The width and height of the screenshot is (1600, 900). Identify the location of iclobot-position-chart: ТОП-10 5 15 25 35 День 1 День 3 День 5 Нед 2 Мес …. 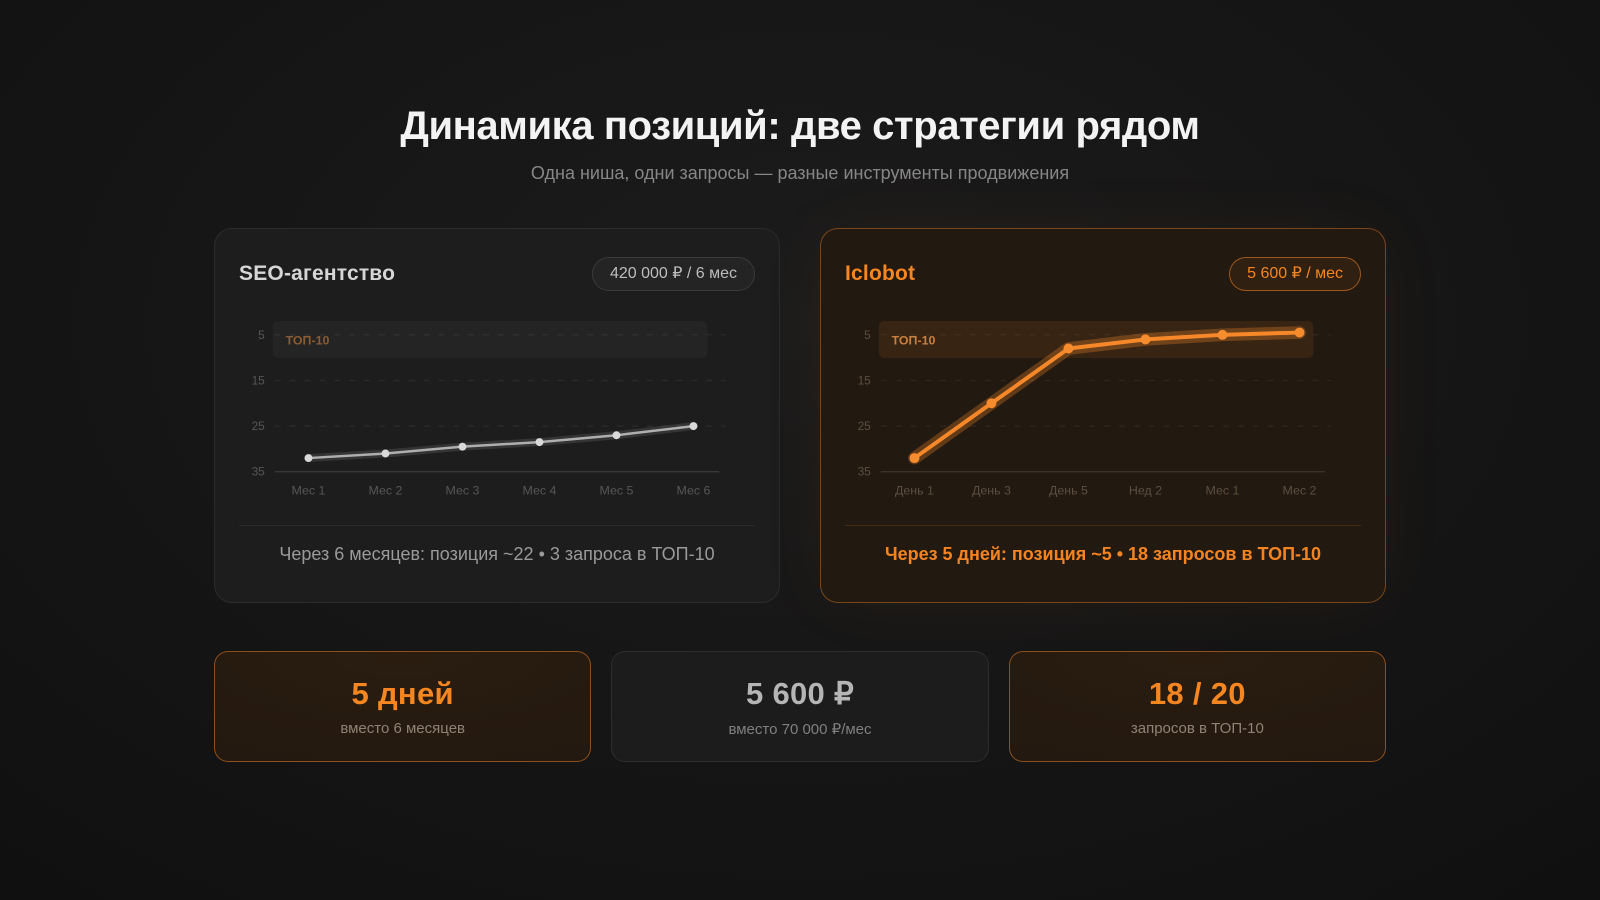
(1095, 409).